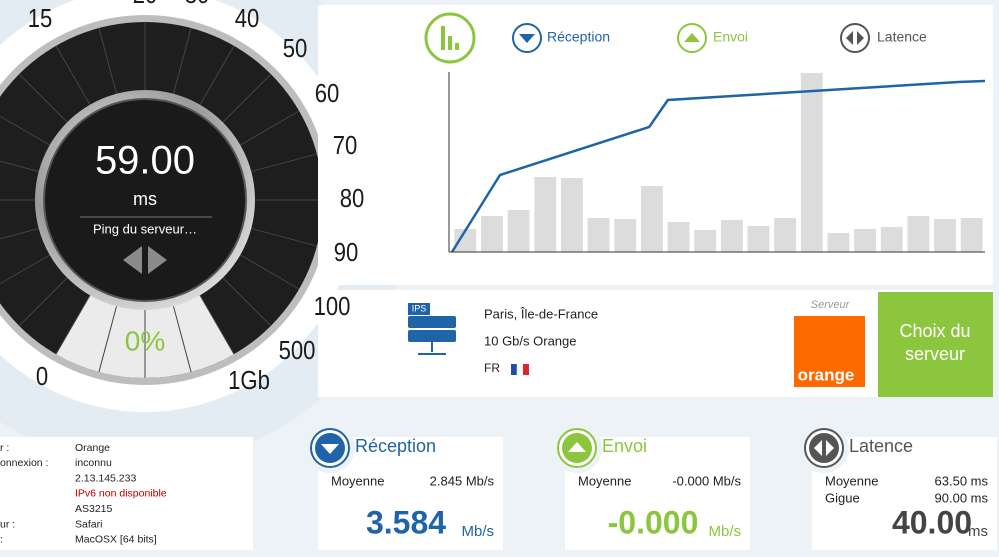 Image resolution: width=999 pixels, height=557 pixels. Describe the element at coordinates (346, 252) in the screenshot. I see `gauge-label: 90` at that location.